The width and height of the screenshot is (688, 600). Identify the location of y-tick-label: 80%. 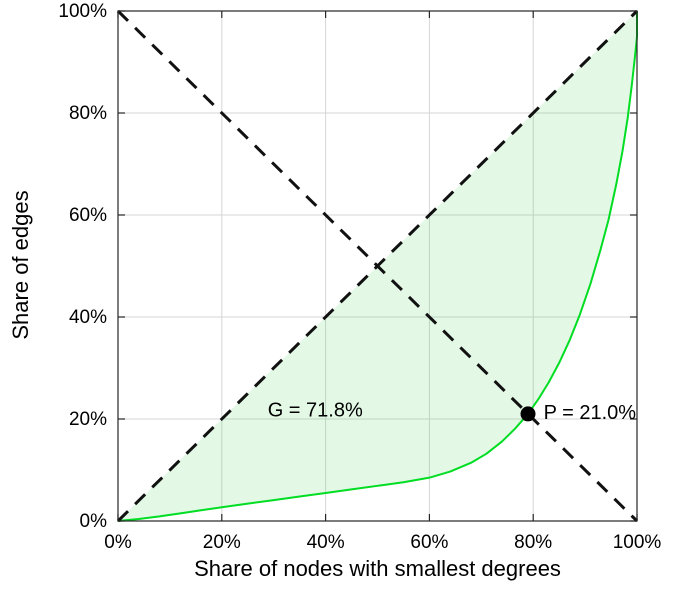
(88, 113).